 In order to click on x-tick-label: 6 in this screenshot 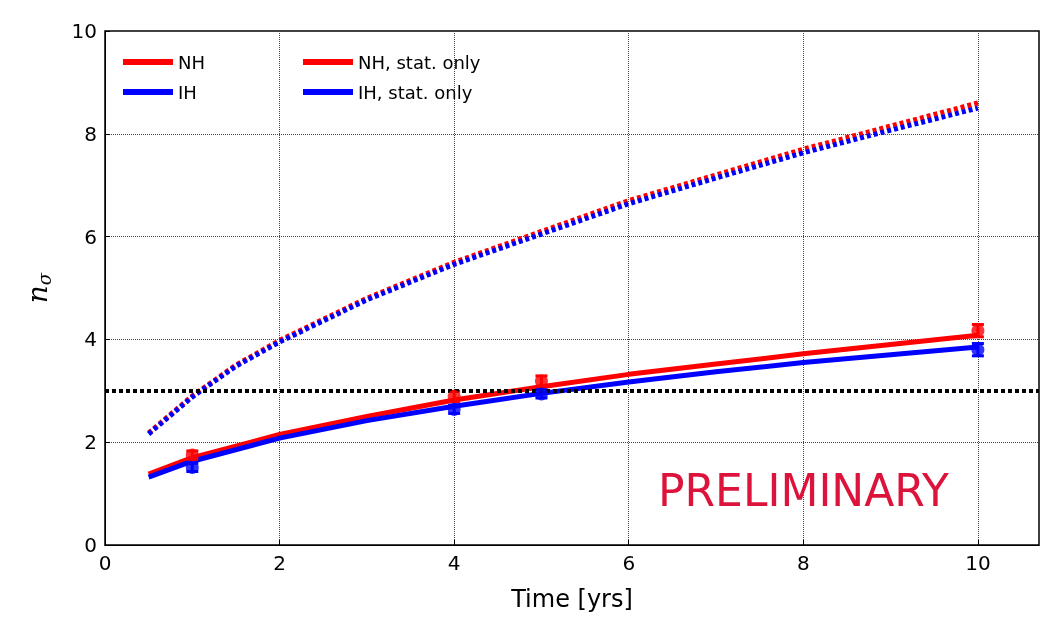, I will do `click(629, 563)`.